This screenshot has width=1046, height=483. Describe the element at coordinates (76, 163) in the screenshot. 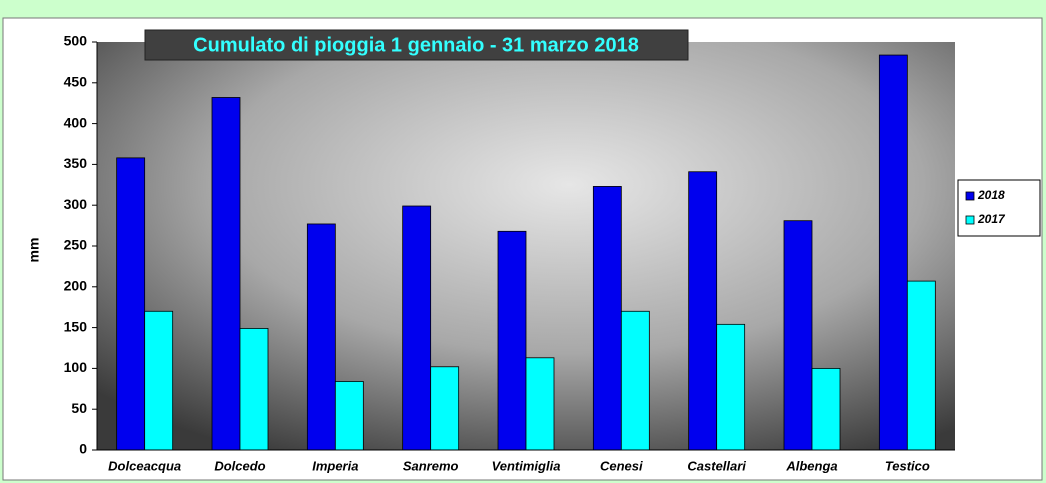

I see `y-tick-label: 350` at that location.